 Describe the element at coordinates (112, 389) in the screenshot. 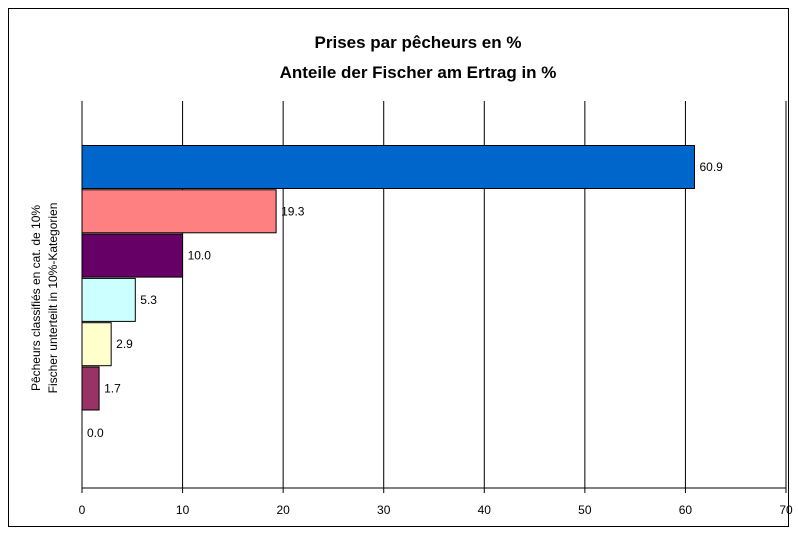

I see `data-label-6: 1.7` at that location.